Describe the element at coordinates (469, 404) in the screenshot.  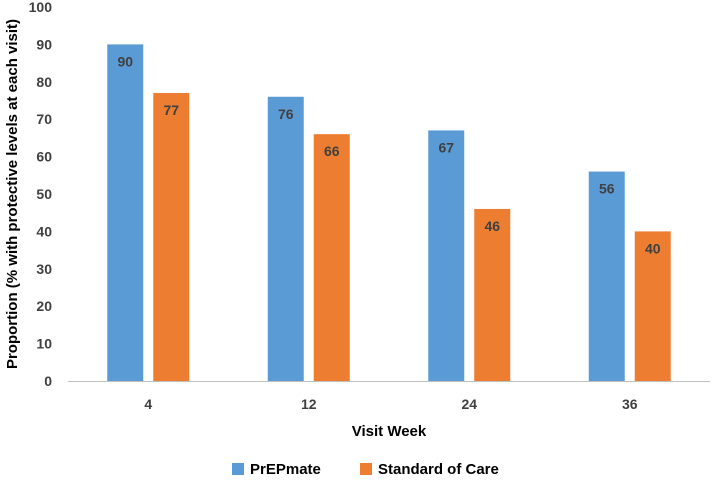
I see `x-tick-label: 24` at that location.